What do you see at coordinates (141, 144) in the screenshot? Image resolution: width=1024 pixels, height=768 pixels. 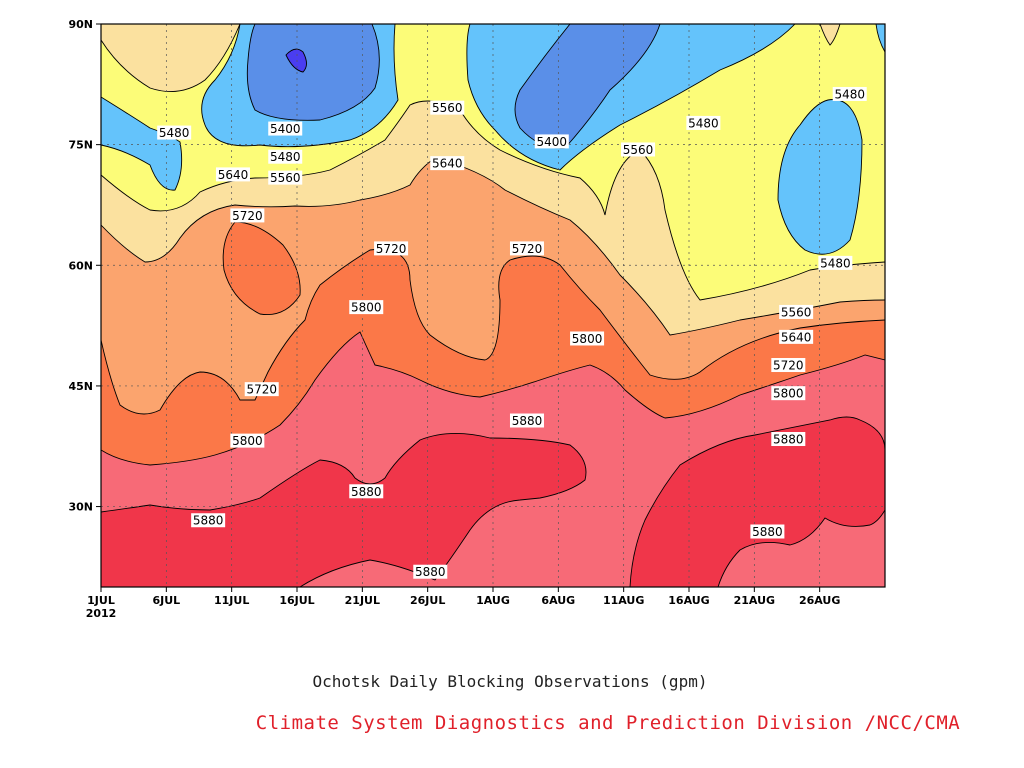 I see `fill-5400-5480-topleft` at bounding box center [141, 144].